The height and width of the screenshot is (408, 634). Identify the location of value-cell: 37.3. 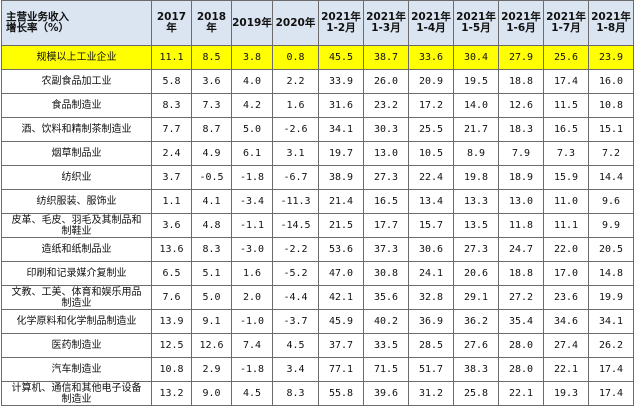
(386, 249).